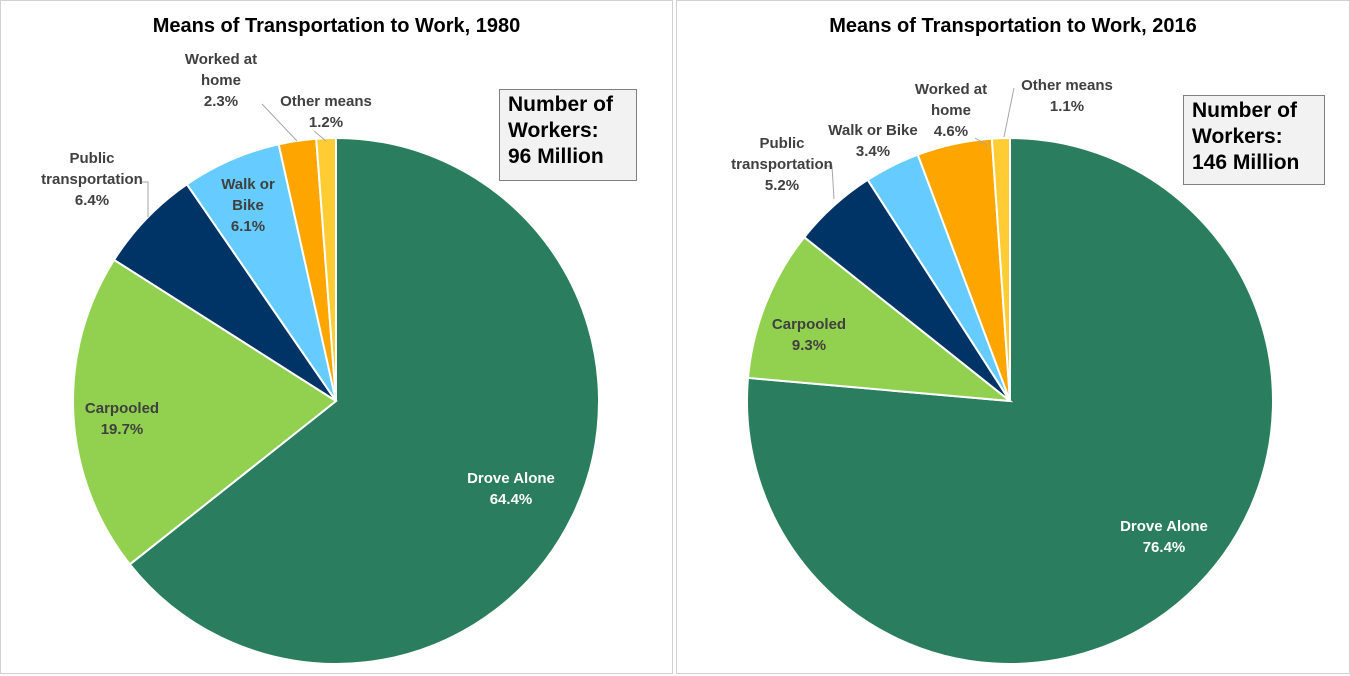  What do you see at coordinates (92, 179) in the screenshot?
I see `data-label-public-transportation: Public transportation 6.4%` at bounding box center [92, 179].